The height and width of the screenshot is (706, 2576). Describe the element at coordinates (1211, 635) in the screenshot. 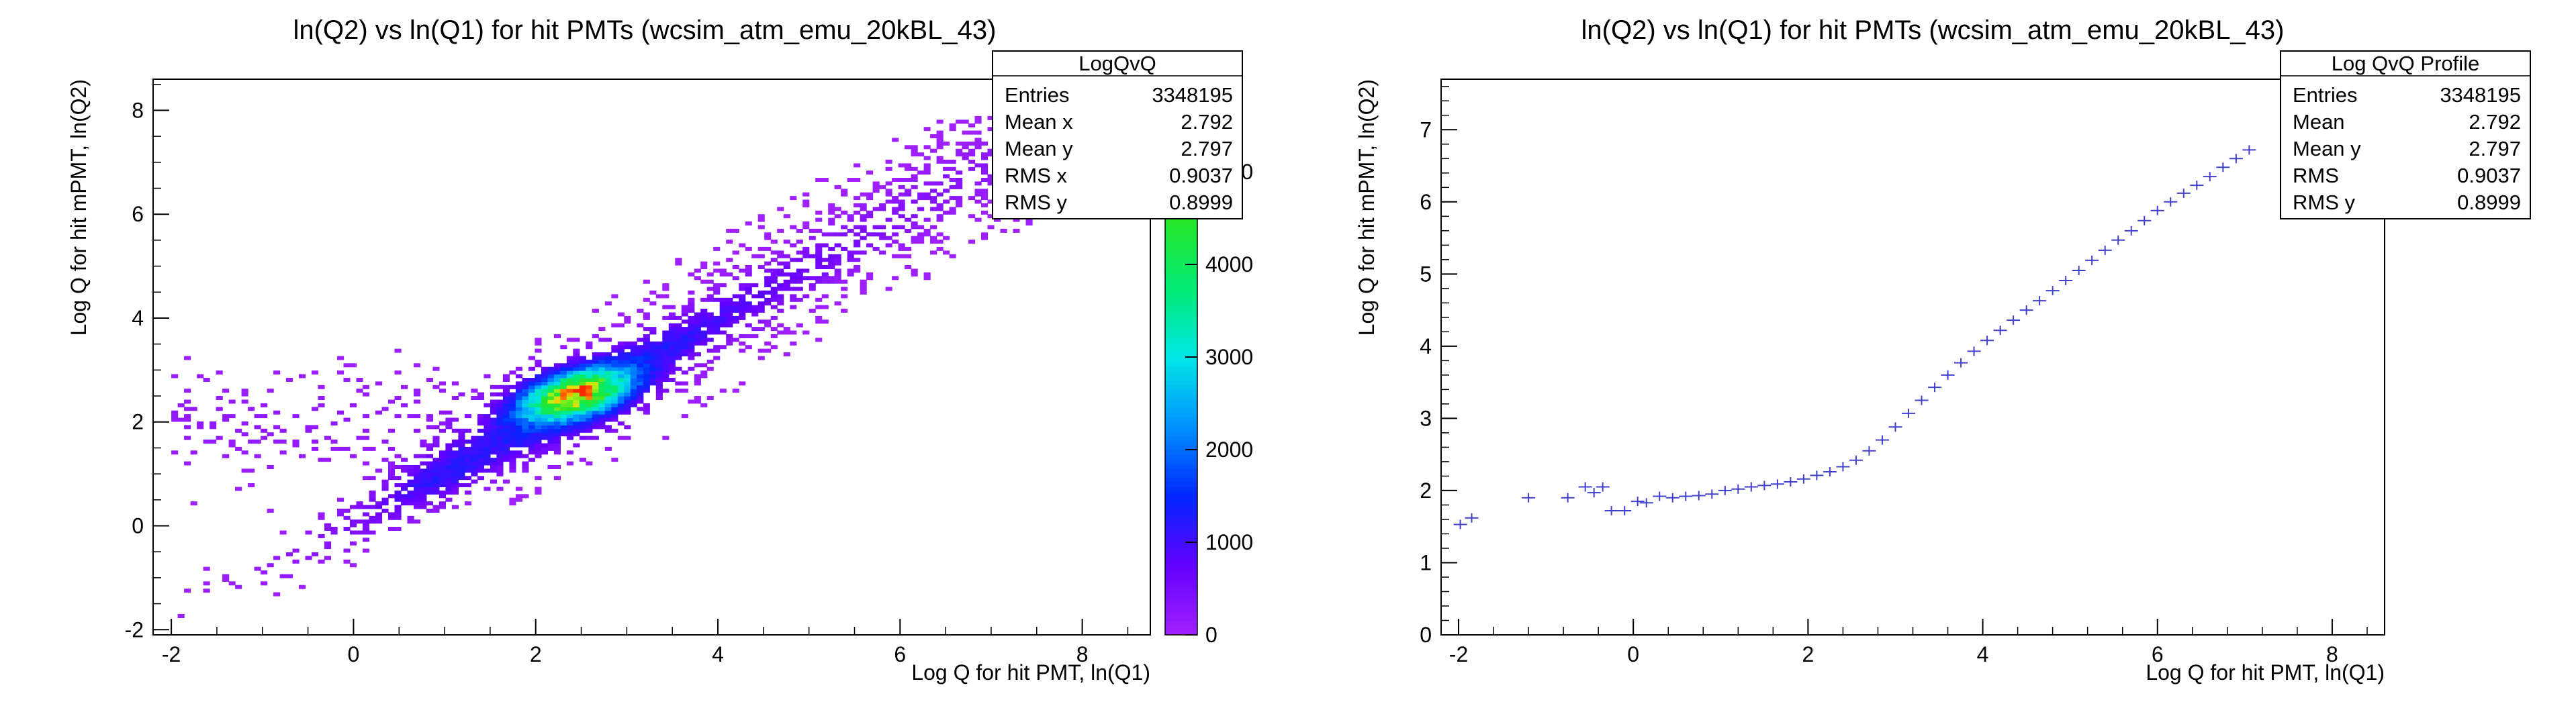

I see `colorbar-tick-label: 0` at that location.